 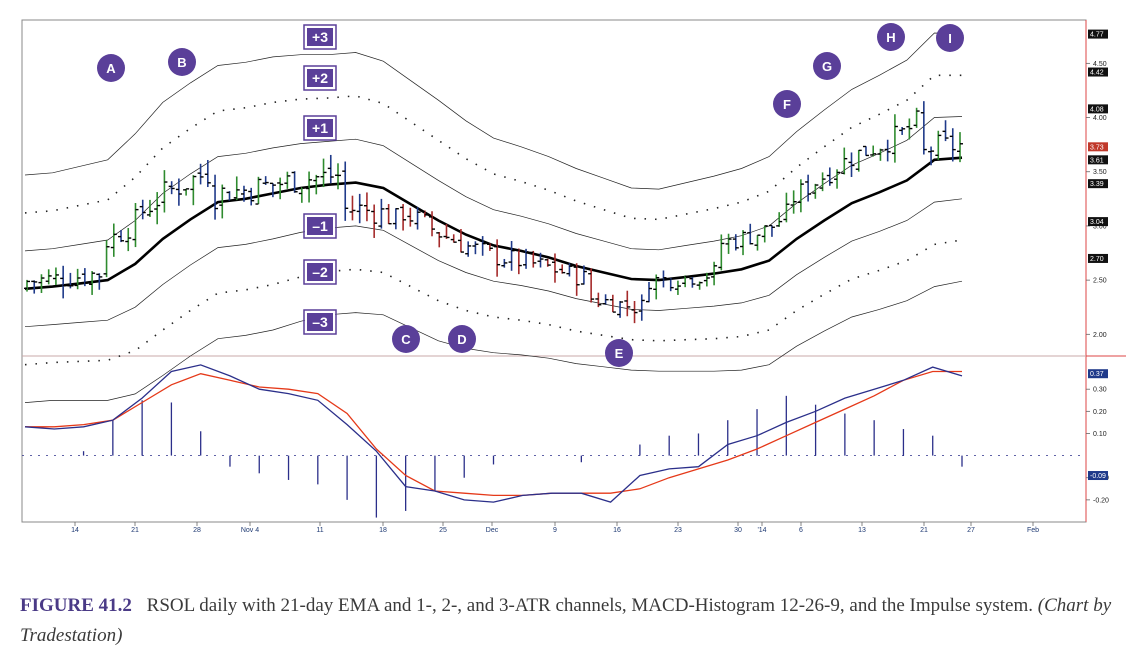 What do you see at coordinates (320, 78) in the screenshot?
I see `band-label: +2` at bounding box center [320, 78].